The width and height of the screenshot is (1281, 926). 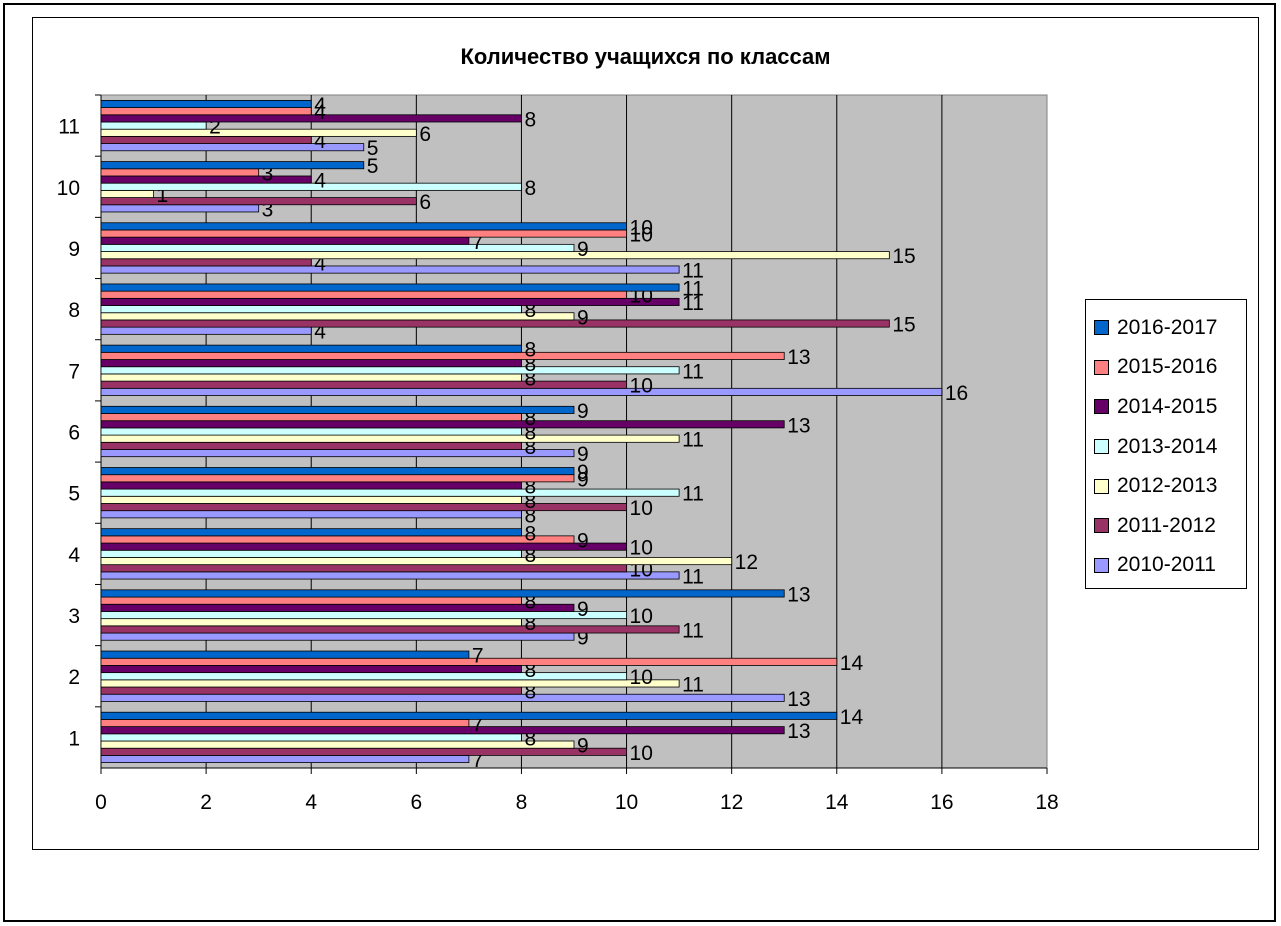 I want to click on x-tick-label: 10, so click(x=626, y=802).